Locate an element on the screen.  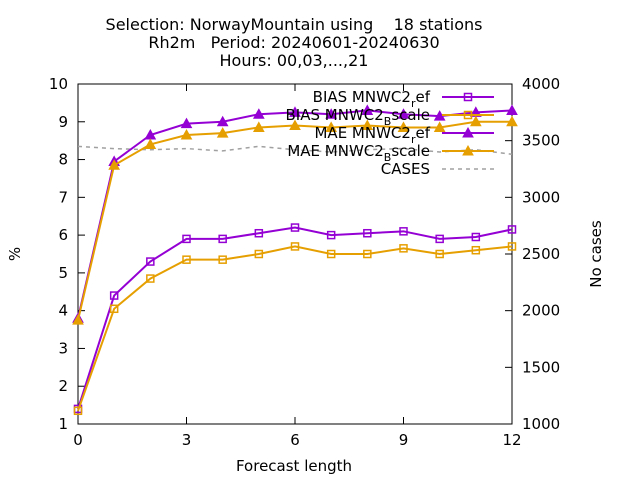
legend-item: BIAS MNWC2Bscale is located at coordinates (390, 117).